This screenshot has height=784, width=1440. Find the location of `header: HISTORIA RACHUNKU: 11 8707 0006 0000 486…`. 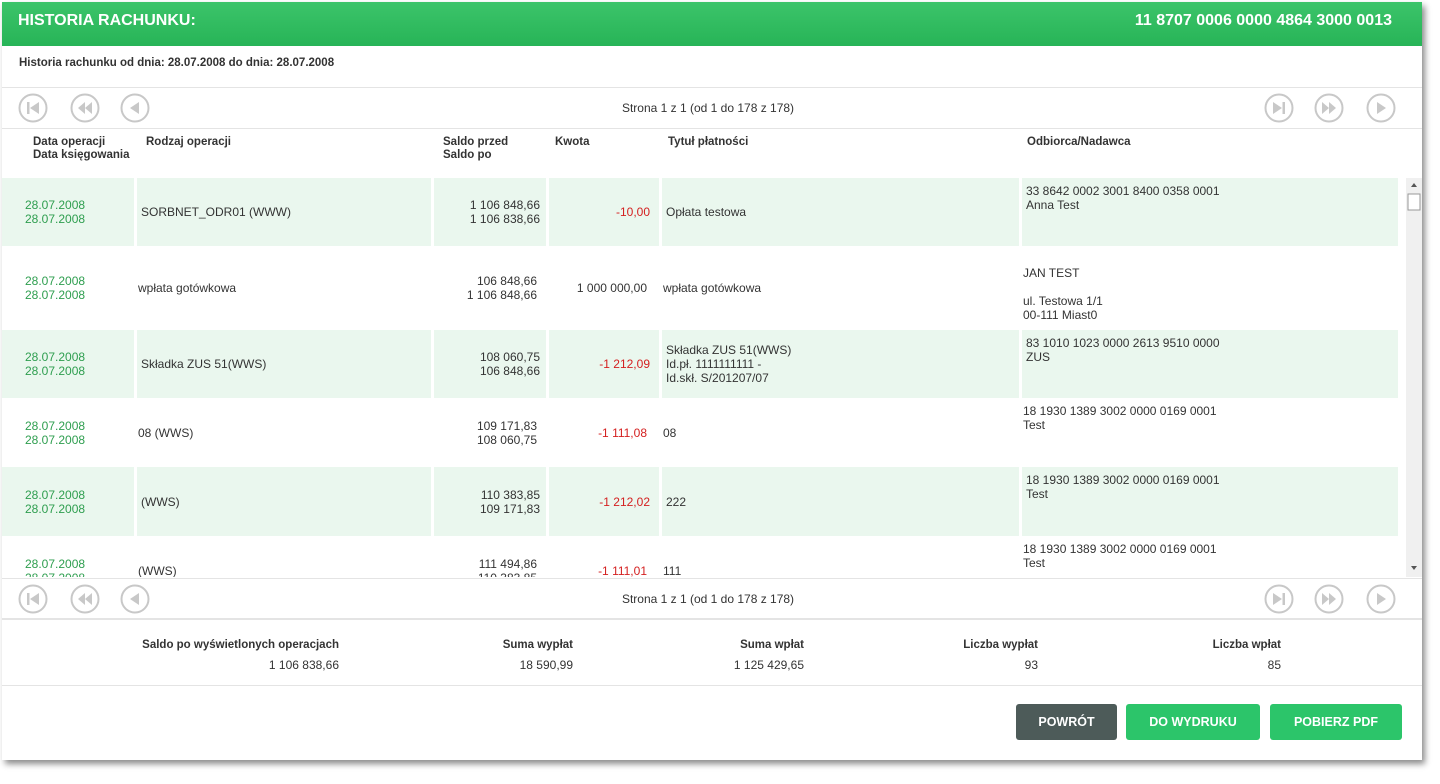

header: HISTORIA RACHUNKU: 11 8707 0006 0000 486… is located at coordinates (712, 24).